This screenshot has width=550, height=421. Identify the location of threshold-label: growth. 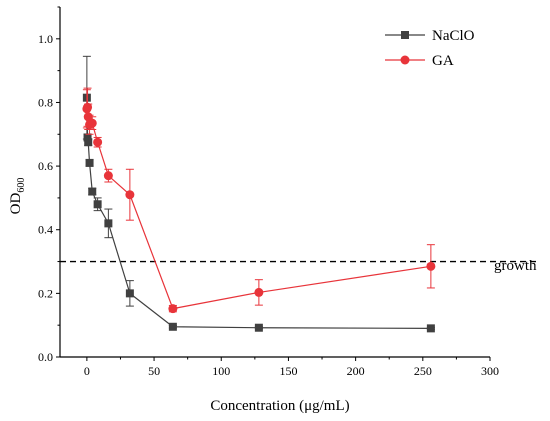
(515, 266).